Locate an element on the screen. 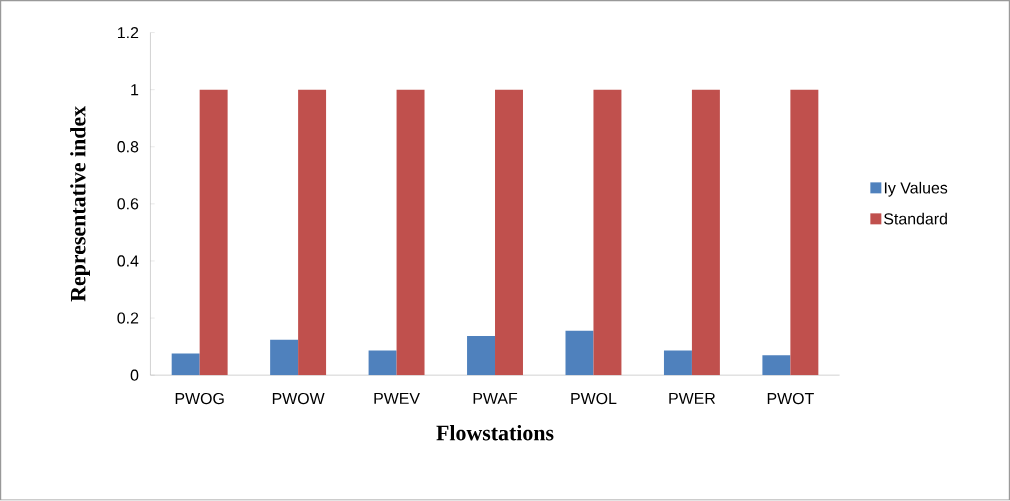 Image resolution: width=1010 pixels, height=501 pixels. legend-label: Standard is located at coordinates (915, 219).